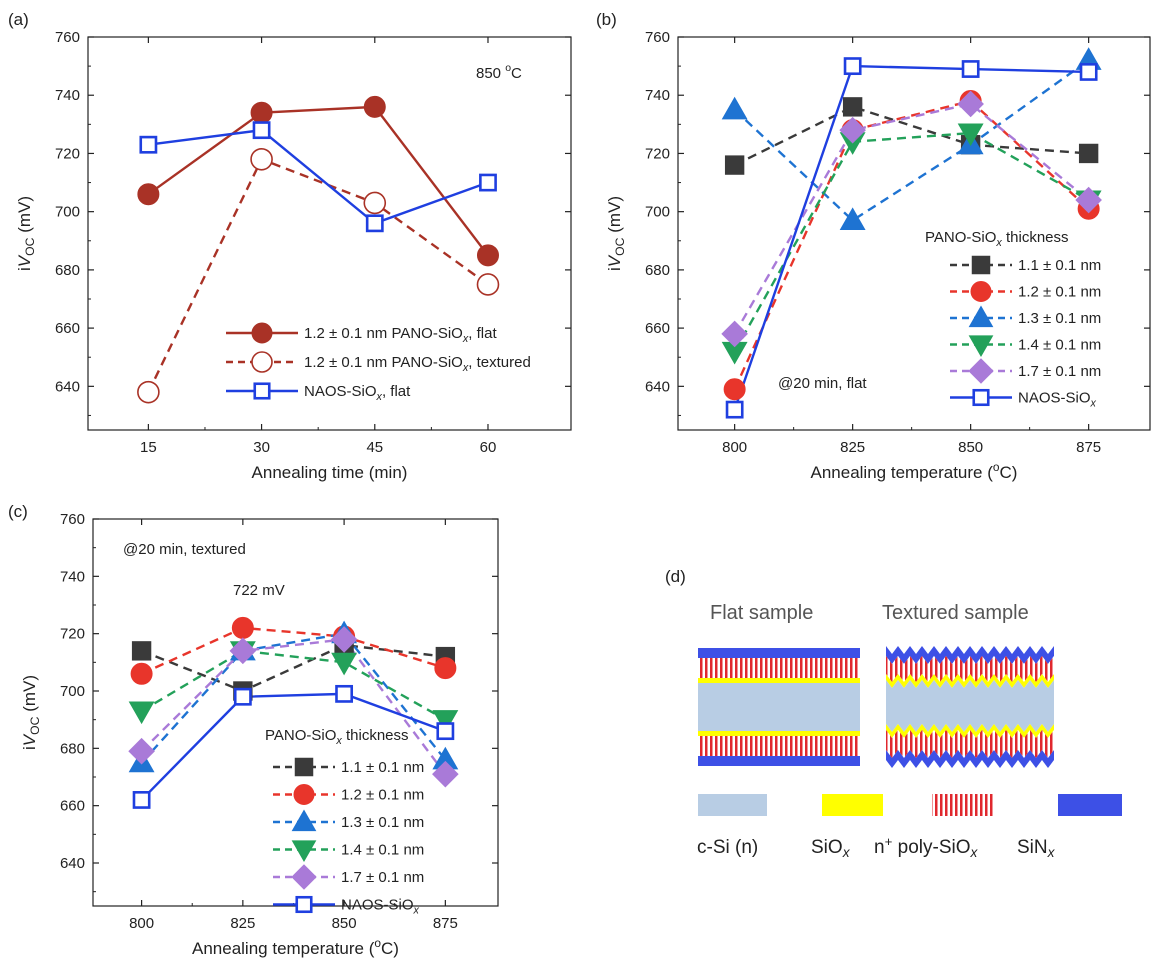  Describe the element at coordinates (18, 511) in the screenshot. I see `panel-label: (c)` at that location.